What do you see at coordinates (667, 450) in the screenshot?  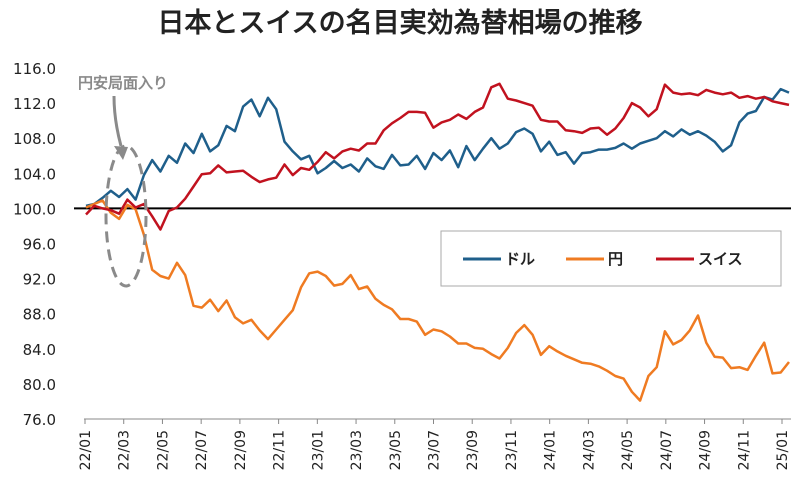 I see `x-tick-label: 24/07` at bounding box center [667, 450].